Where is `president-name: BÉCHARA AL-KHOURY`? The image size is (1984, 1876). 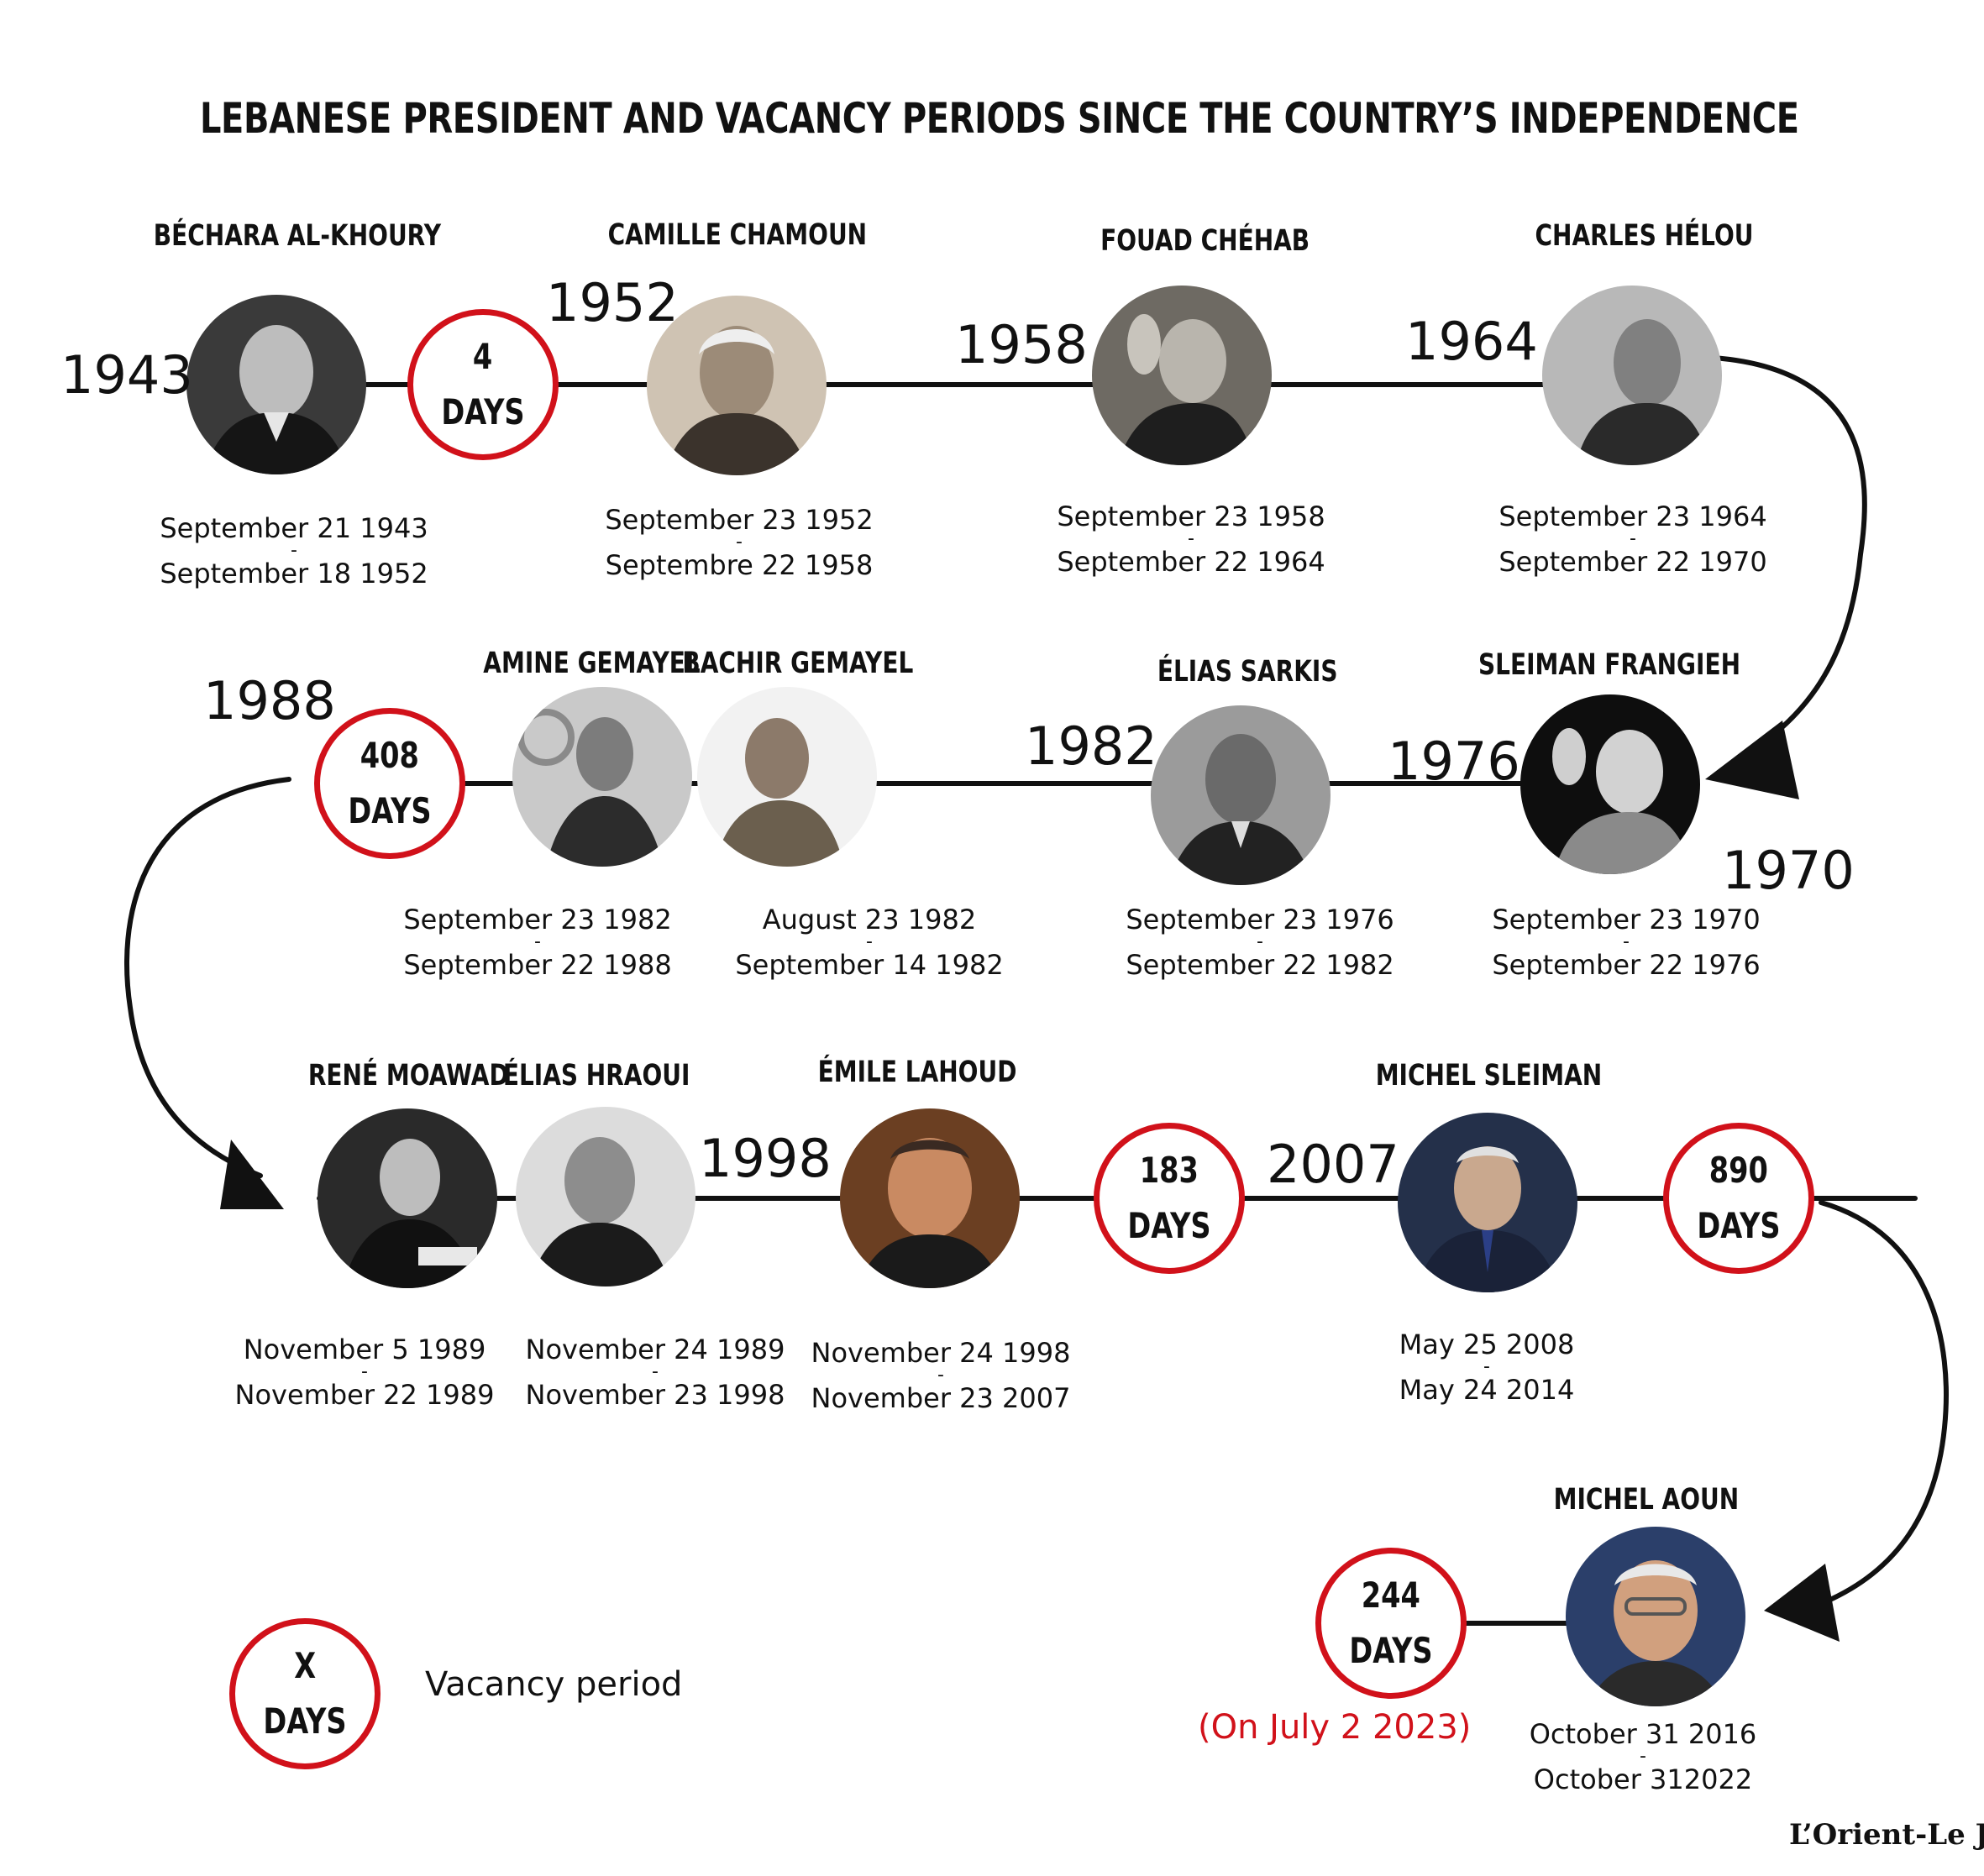
president-name: BÉCHARA AL-KHOURY is located at coordinates (297, 236).